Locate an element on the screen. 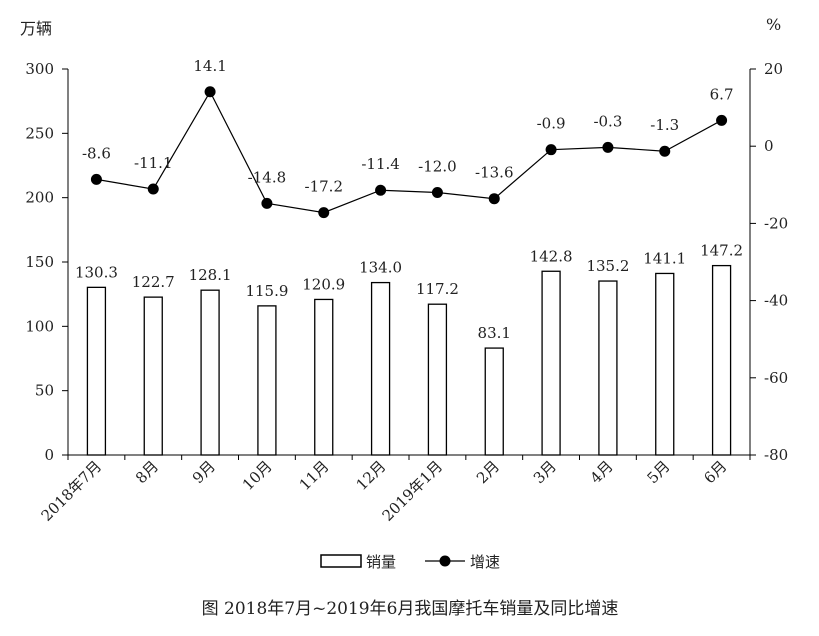 The width and height of the screenshot is (819, 636). left-tick-label: 250 is located at coordinates (39, 133).